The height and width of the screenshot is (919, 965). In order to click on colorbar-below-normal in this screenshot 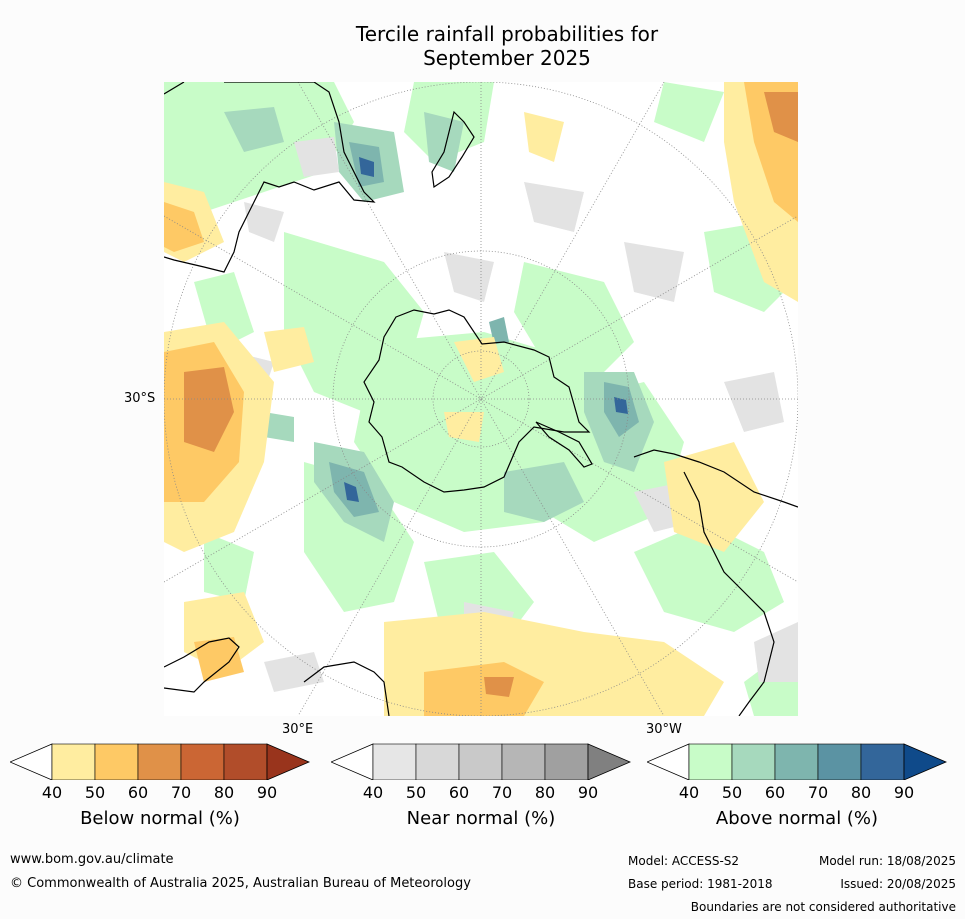, I will do `click(160, 759)`.